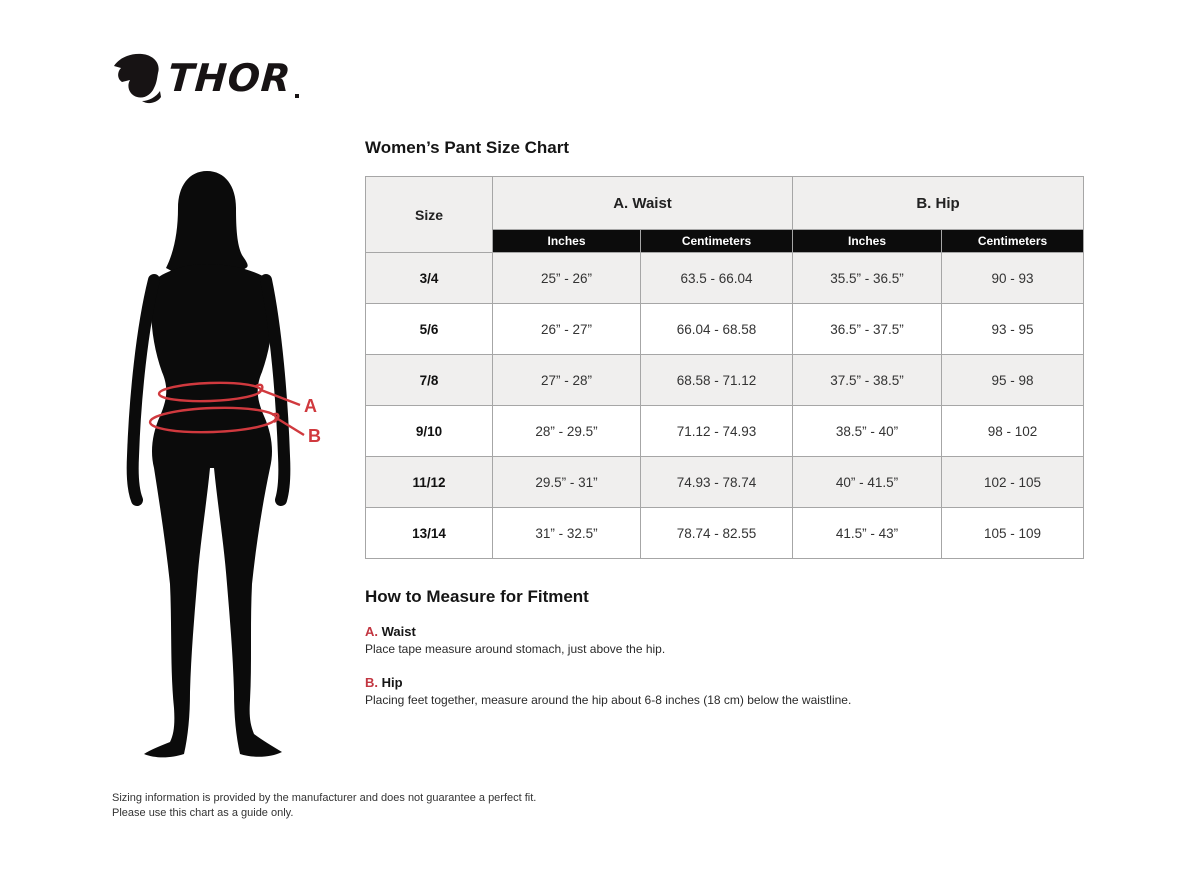  Describe the element at coordinates (867, 278) in the screenshot. I see `hip-inches-value: 35.5” - 36.5”` at that location.